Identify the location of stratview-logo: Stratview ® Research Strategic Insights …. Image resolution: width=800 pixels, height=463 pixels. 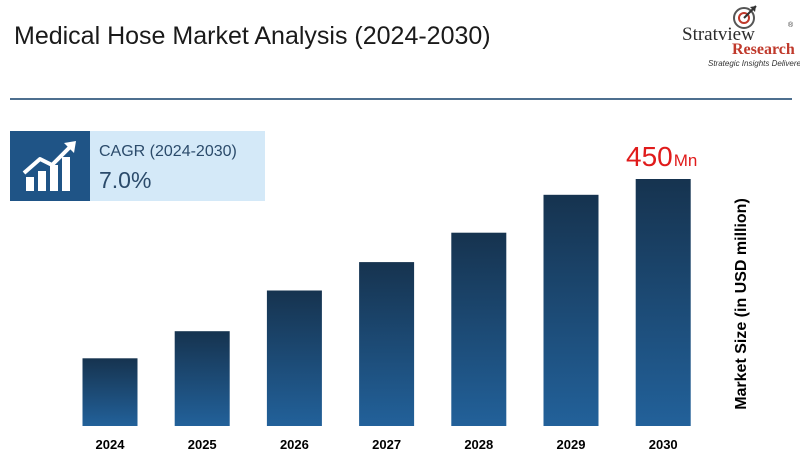
(720, 37).